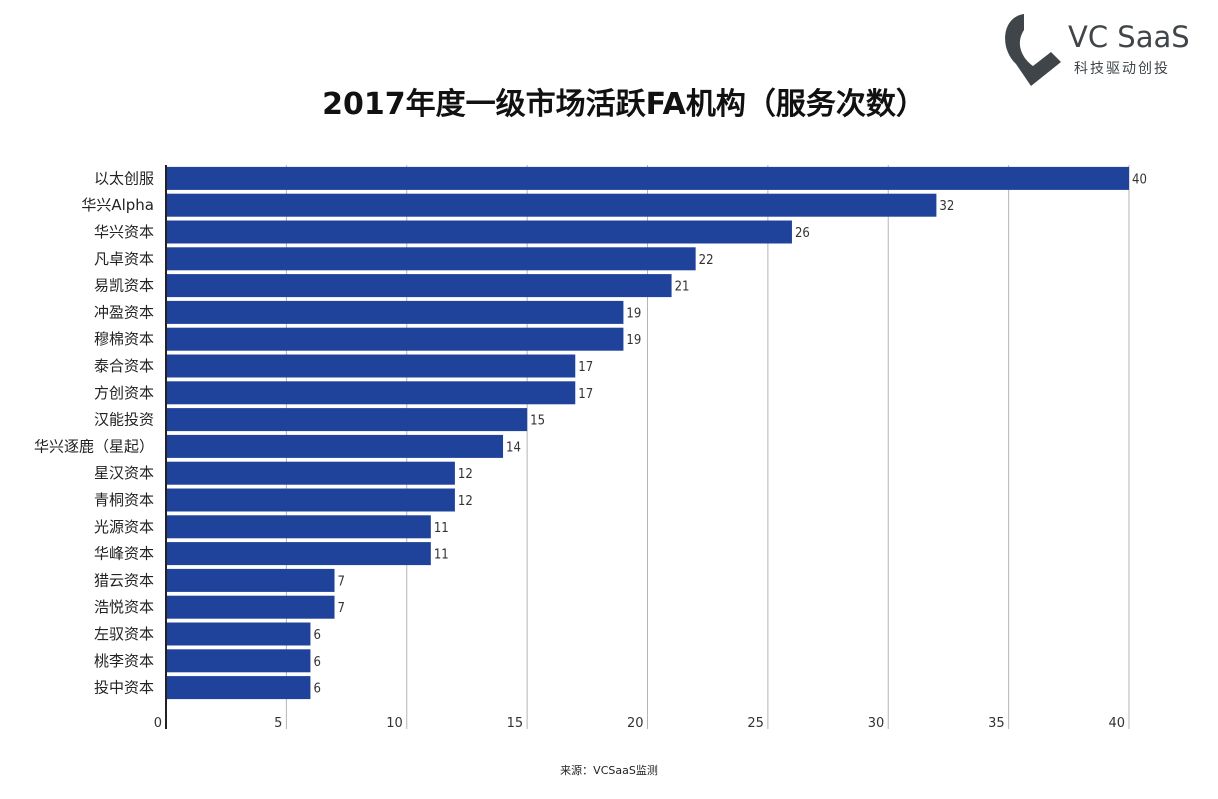  I want to click on category-label: 左驭资本, so click(124, 634).